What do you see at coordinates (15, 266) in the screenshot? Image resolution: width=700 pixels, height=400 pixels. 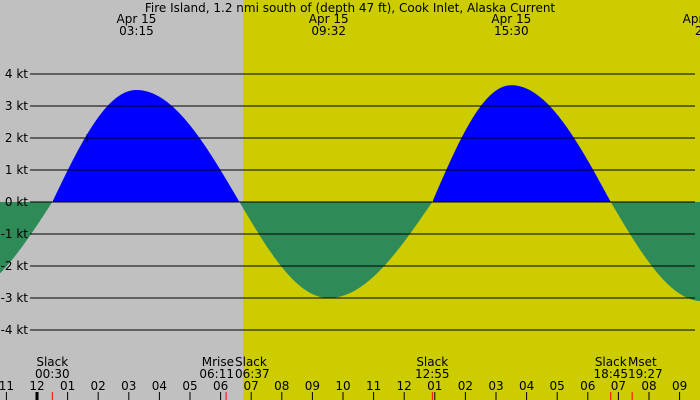 I see `y-tick-label: -2 kt` at bounding box center [15, 266].